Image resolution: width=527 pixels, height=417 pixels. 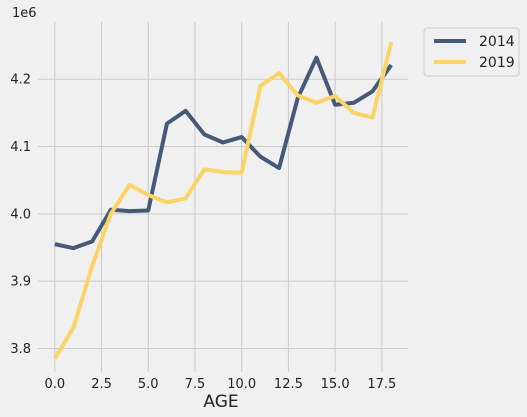 What do you see at coordinates (381, 384) in the screenshot?
I see `x-tick-label: 17.5` at bounding box center [381, 384].